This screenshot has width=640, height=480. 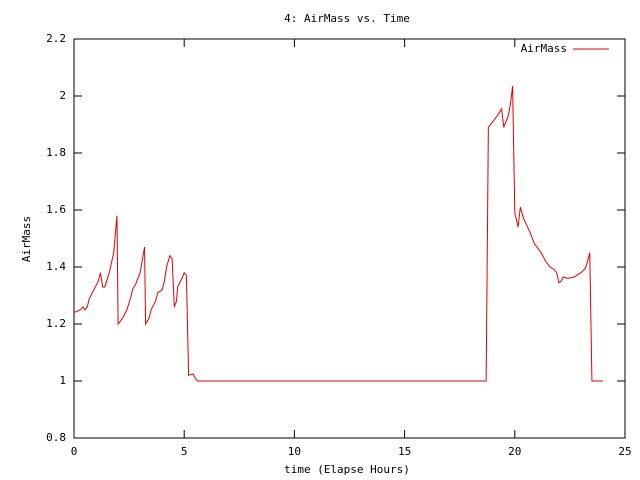 What do you see at coordinates (26, 239) in the screenshot?
I see `y-axis-label: AirMass` at bounding box center [26, 239].